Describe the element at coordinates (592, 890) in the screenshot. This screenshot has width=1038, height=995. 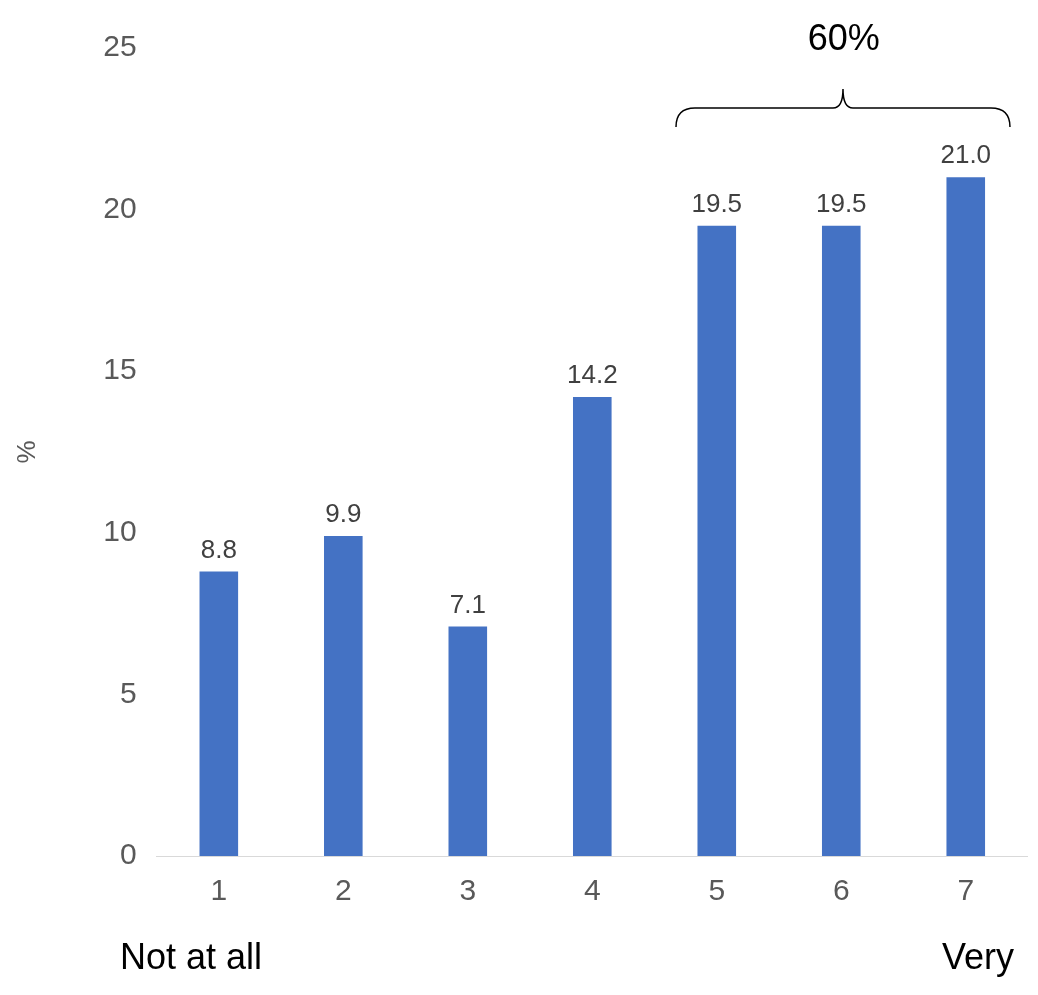
I see `x-tick-label: 4` at that location.